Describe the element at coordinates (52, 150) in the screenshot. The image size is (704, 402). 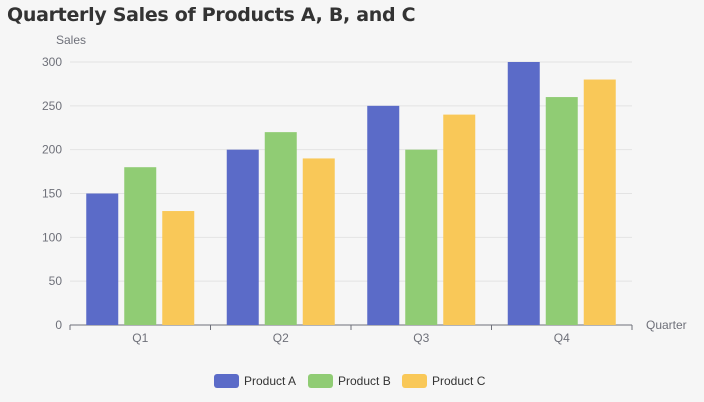
I see `y-tick-label: 200` at that location.